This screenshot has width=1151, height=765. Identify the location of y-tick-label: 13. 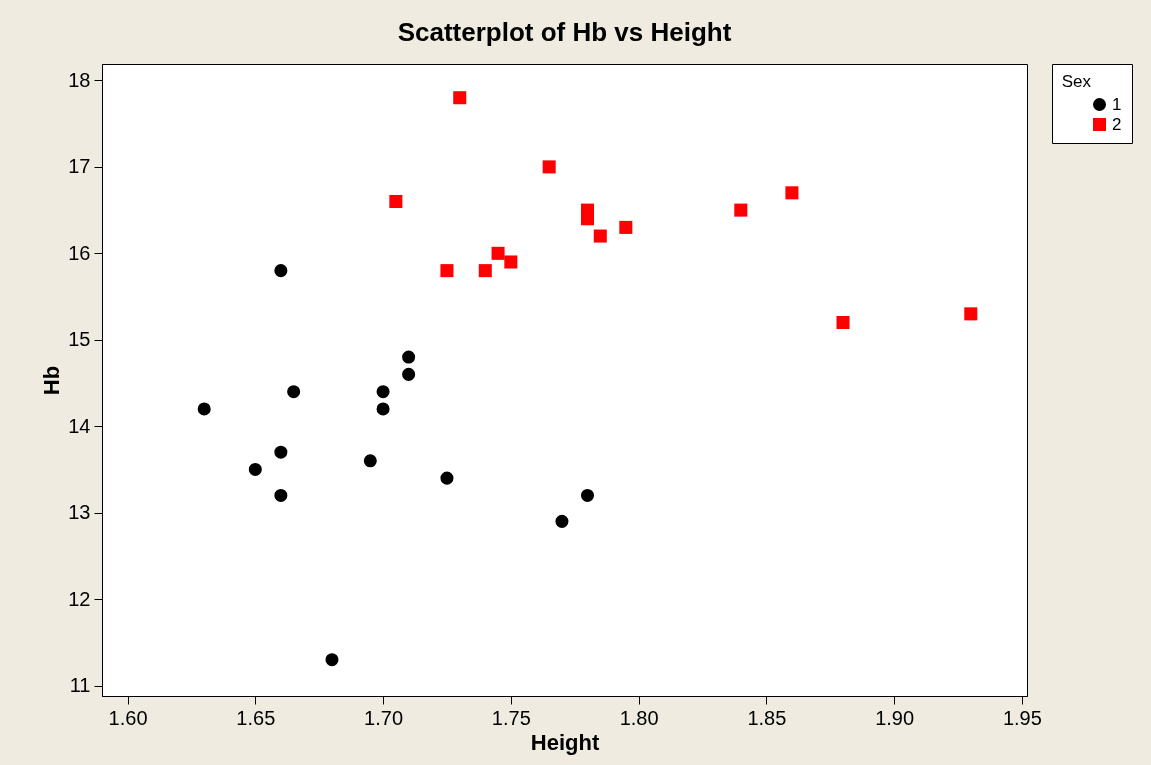
(79, 512).